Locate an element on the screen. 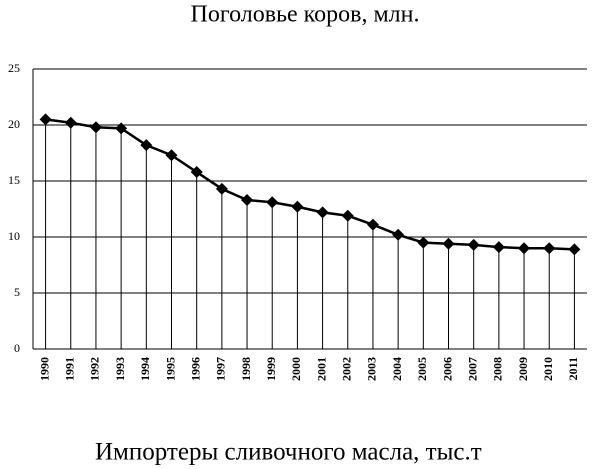  x-tick-label: 2003 is located at coordinates (372, 369).